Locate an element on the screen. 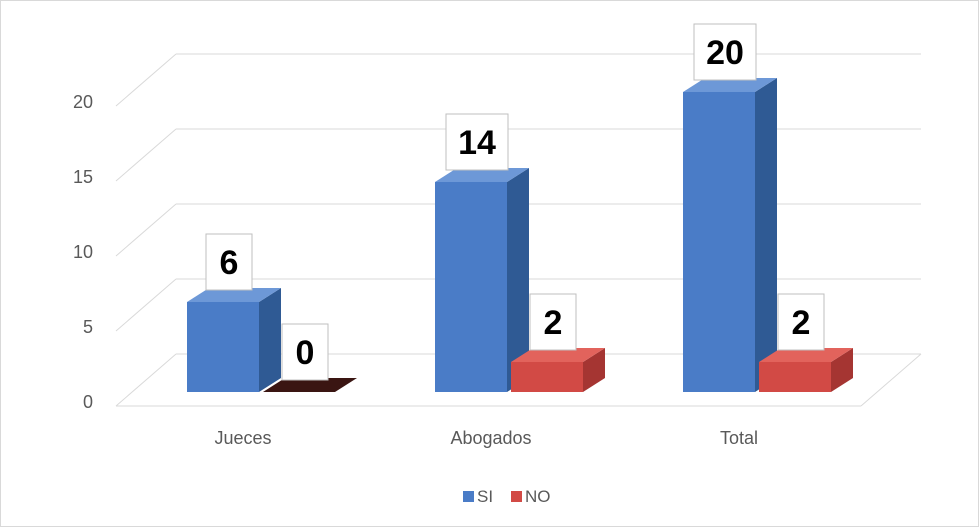  data-label-si-jueces: 6 is located at coordinates (229, 262).